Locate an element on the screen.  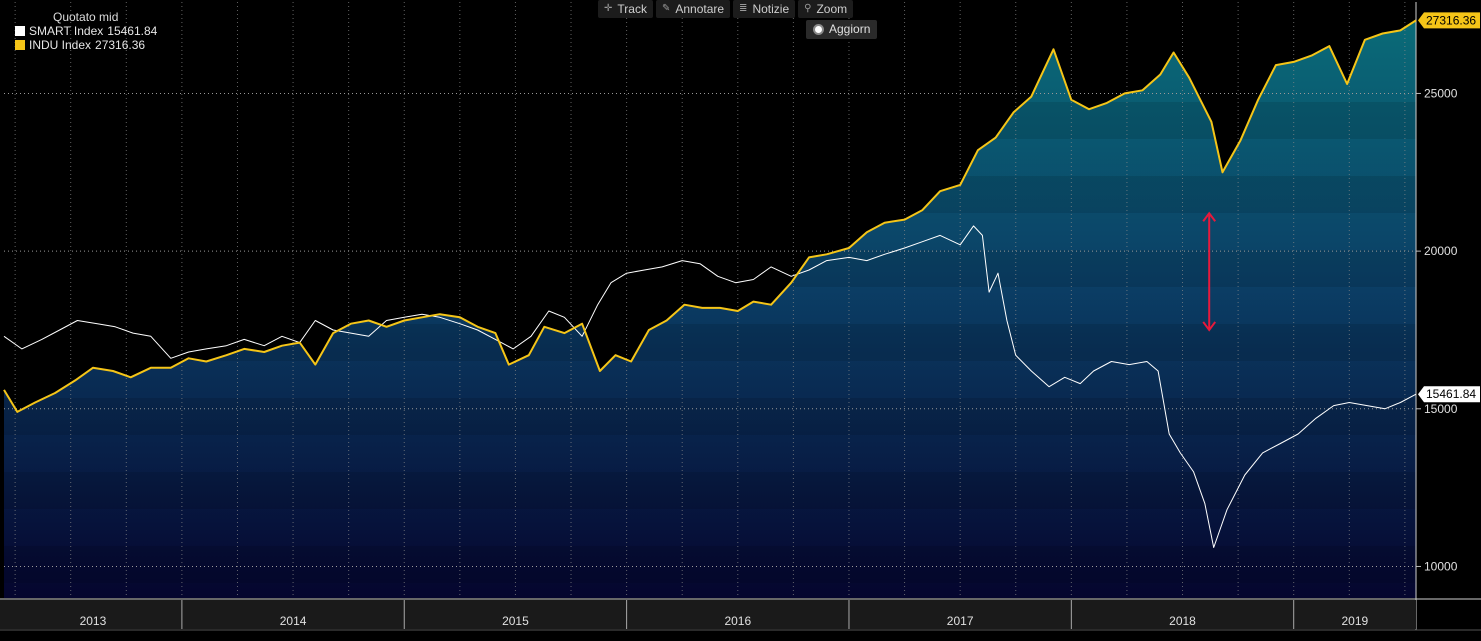
zoom-button: ⚲ Zoom is located at coordinates (826, 9).